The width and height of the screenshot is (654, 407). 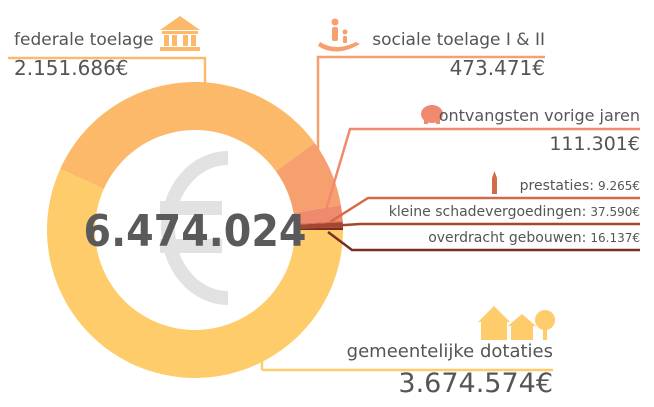 I want to click on value-label: 16.137€, so click(x=615, y=238).